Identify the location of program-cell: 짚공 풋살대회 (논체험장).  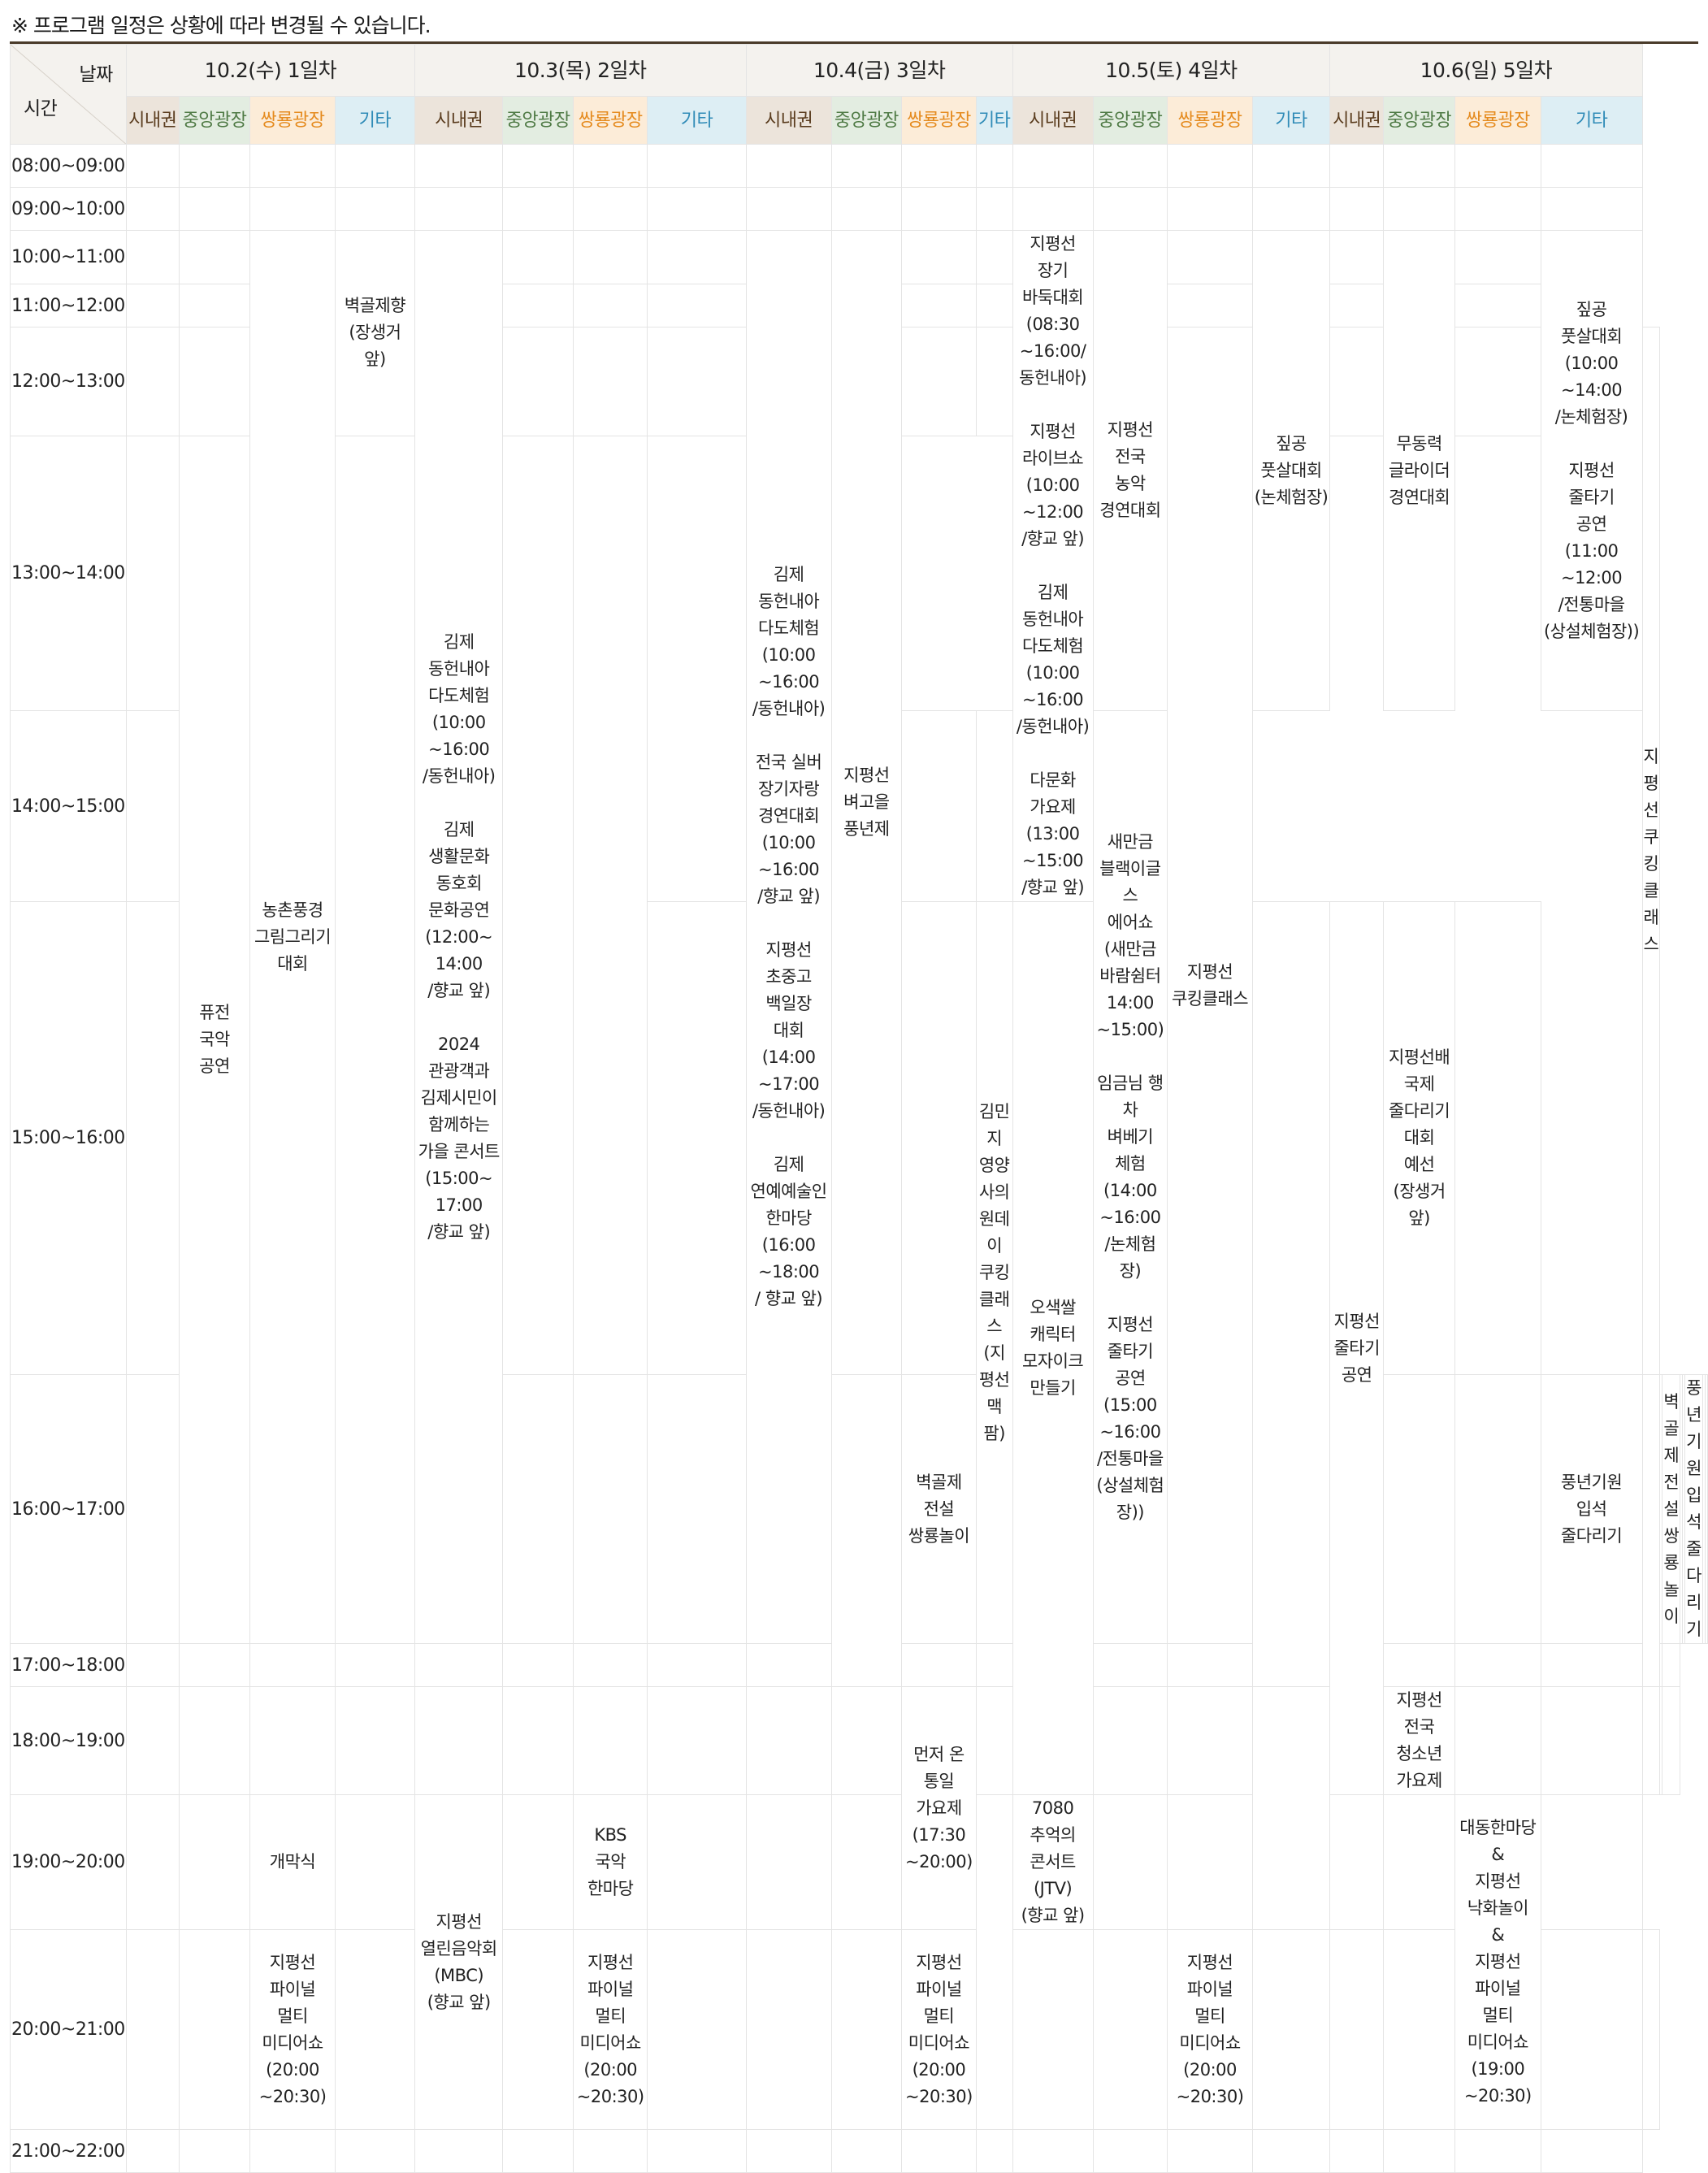
(1291, 470).